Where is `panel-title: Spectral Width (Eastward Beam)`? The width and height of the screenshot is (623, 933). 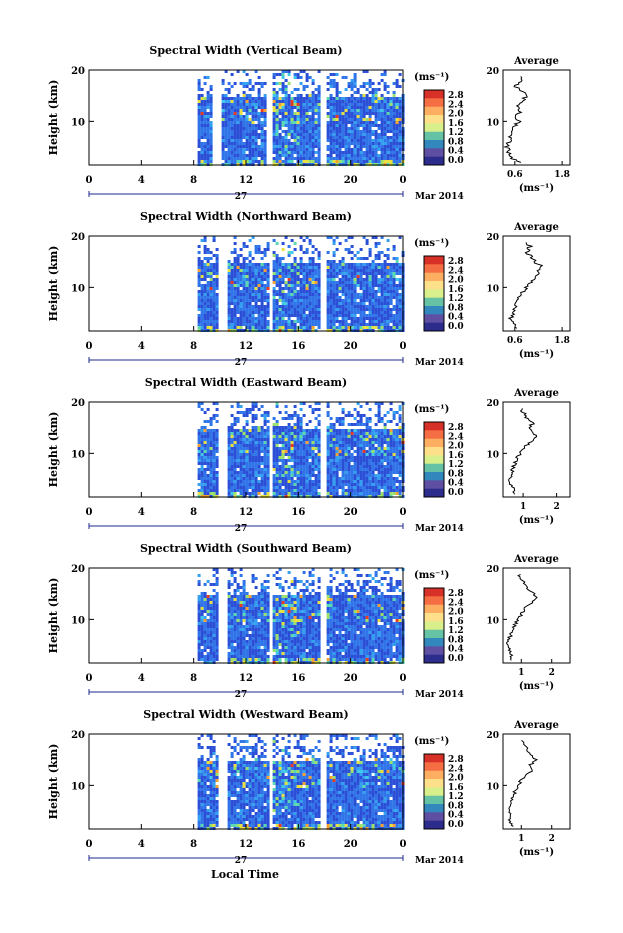
panel-title: Spectral Width (Eastward Beam) is located at coordinates (246, 382).